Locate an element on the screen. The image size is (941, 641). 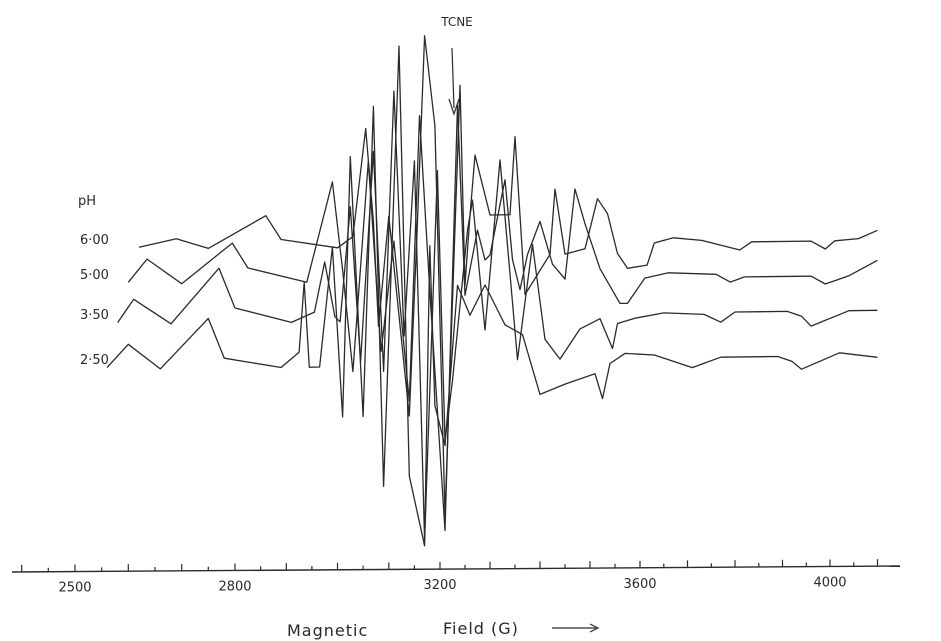
x-axis-title-arrow-head is located at coordinates (594, 628).